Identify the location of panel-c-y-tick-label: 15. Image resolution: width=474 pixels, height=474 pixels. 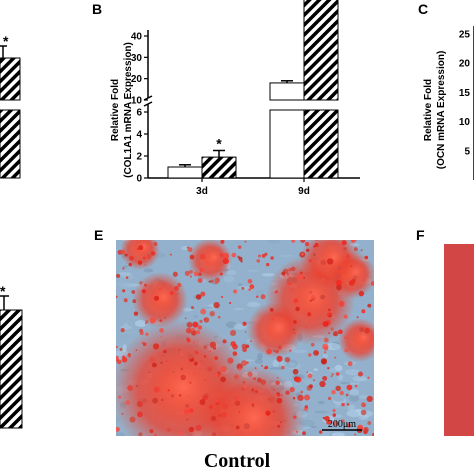
(465, 93).